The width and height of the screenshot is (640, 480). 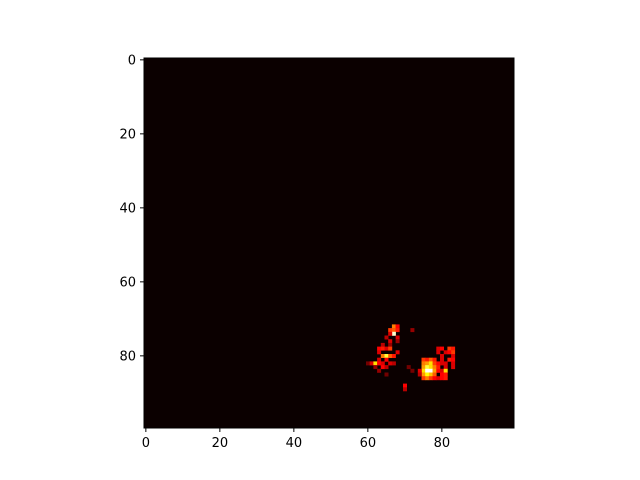 I want to click on y-tick-label: 60, so click(x=127, y=282).